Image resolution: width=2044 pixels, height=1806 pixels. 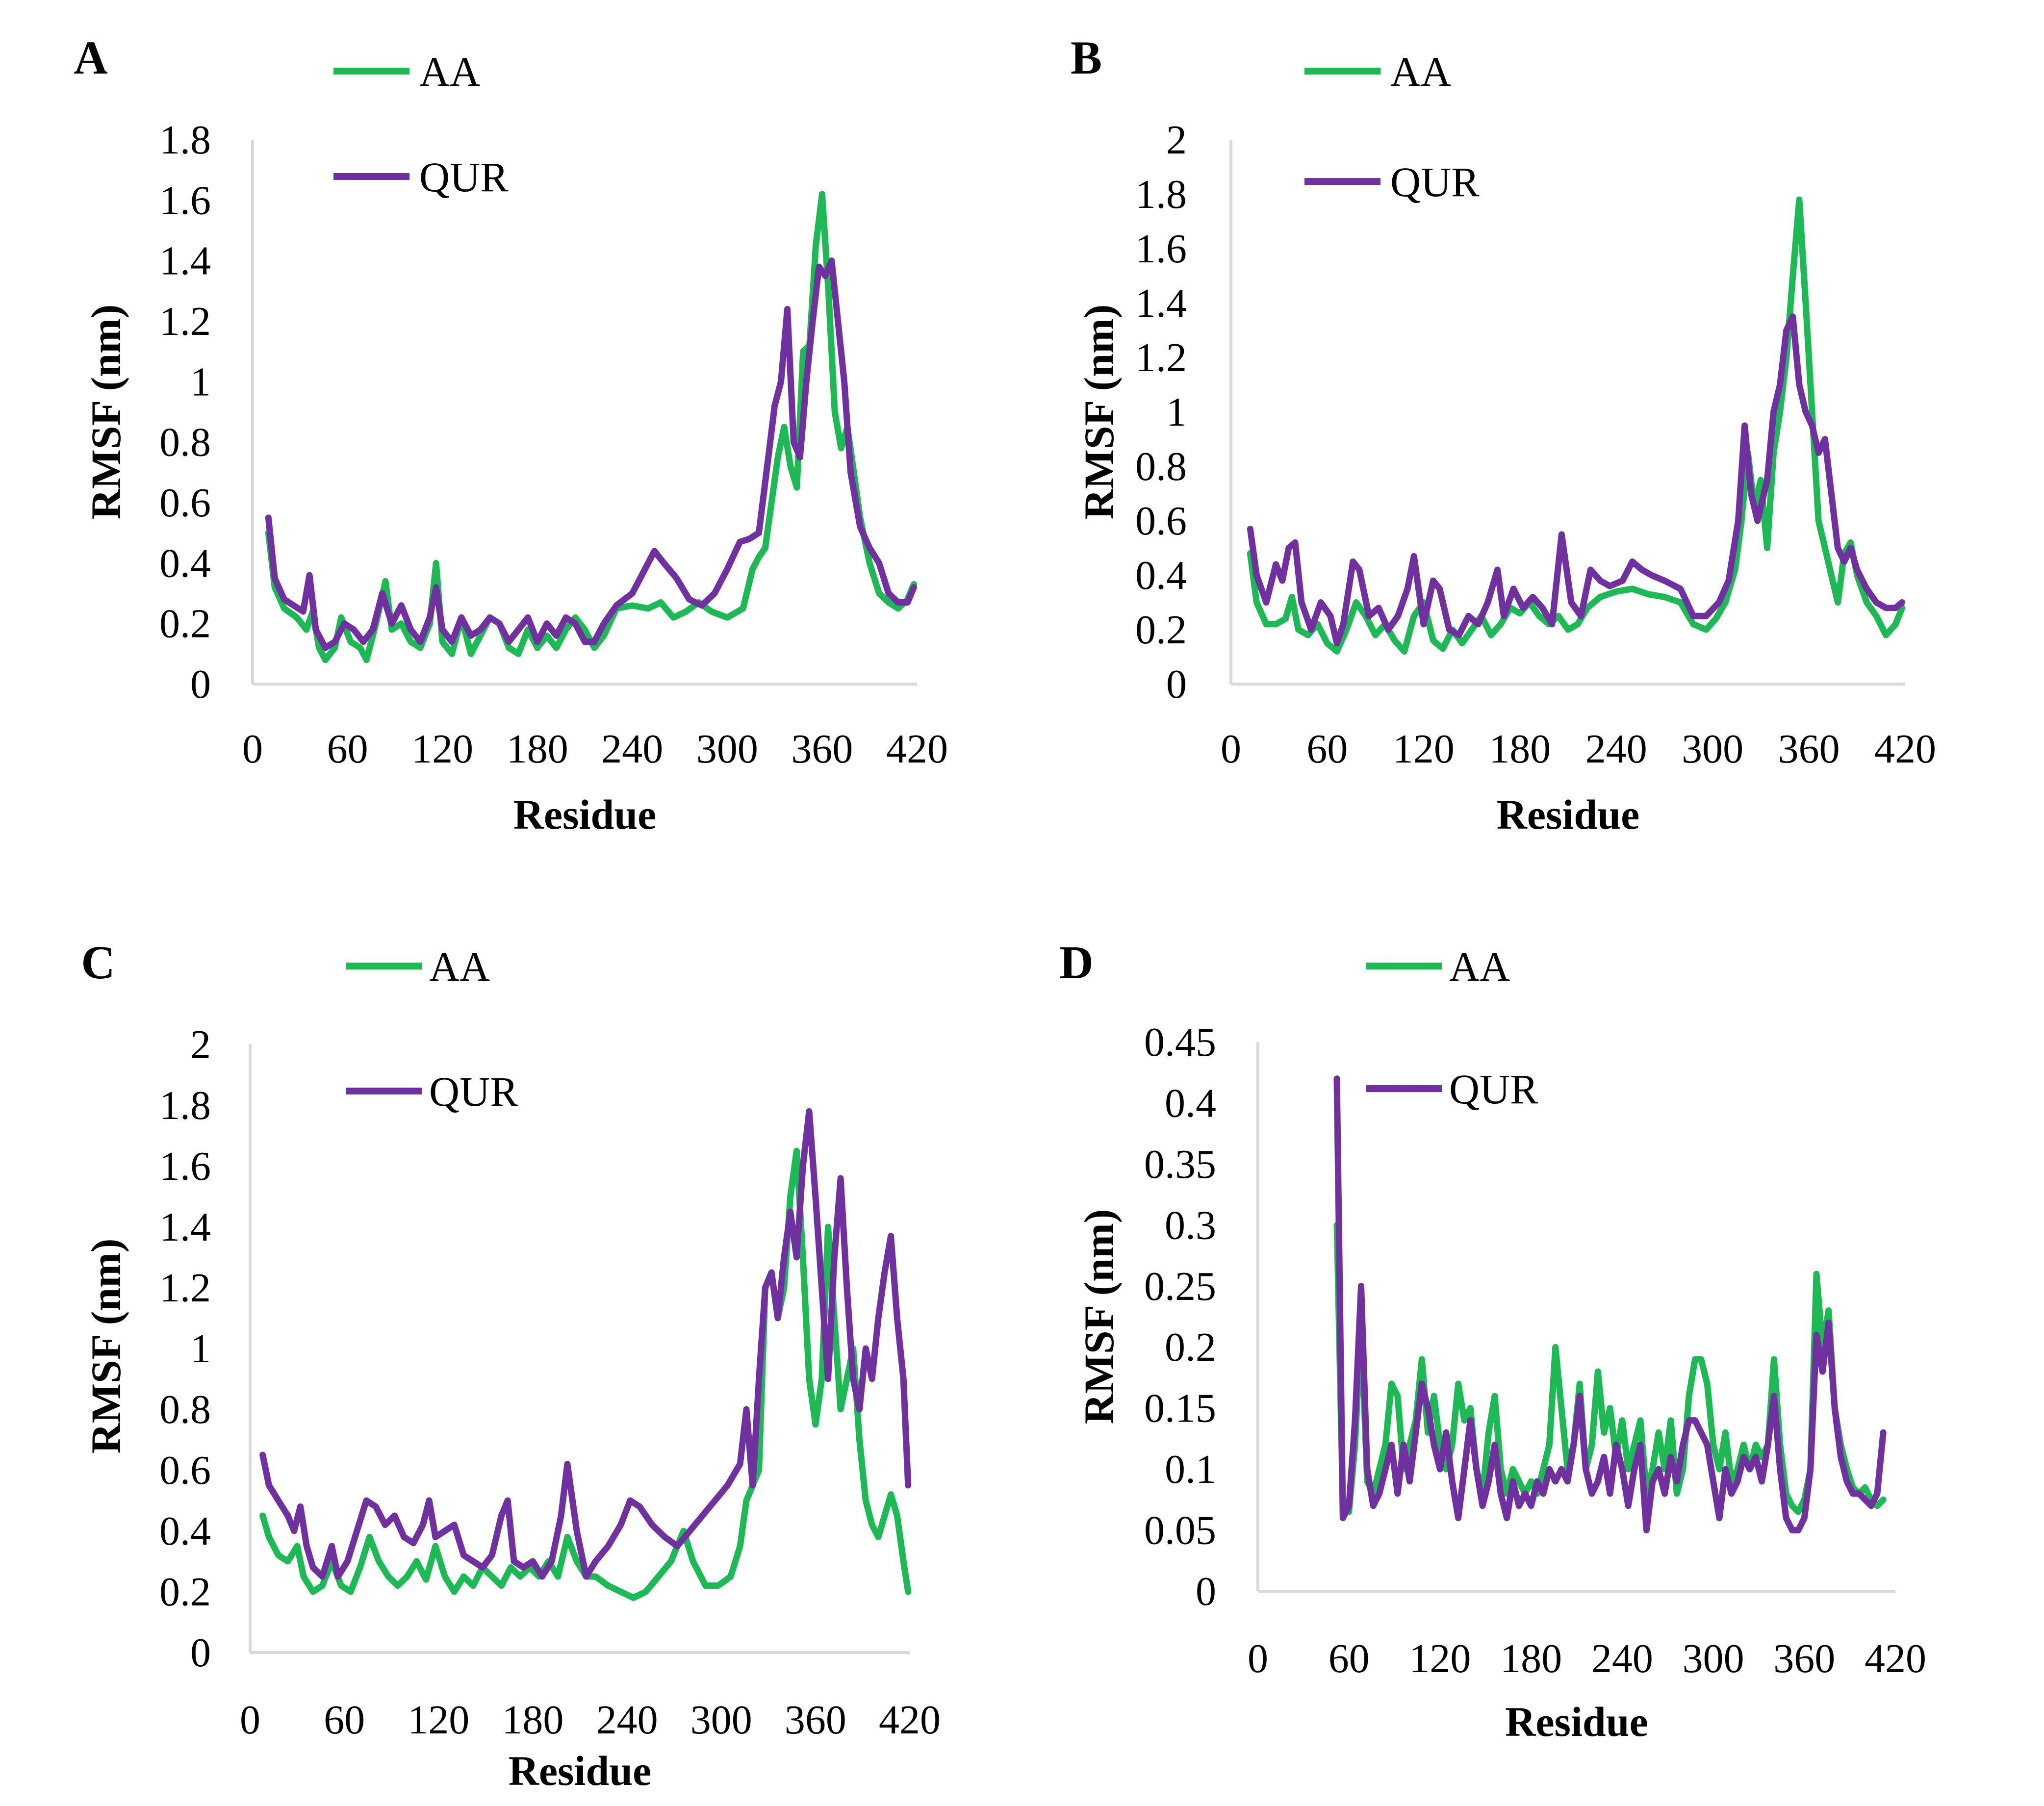 What do you see at coordinates (1076, 962) in the screenshot?
I see `panel-label: D` at bounding box center [1076, 962].